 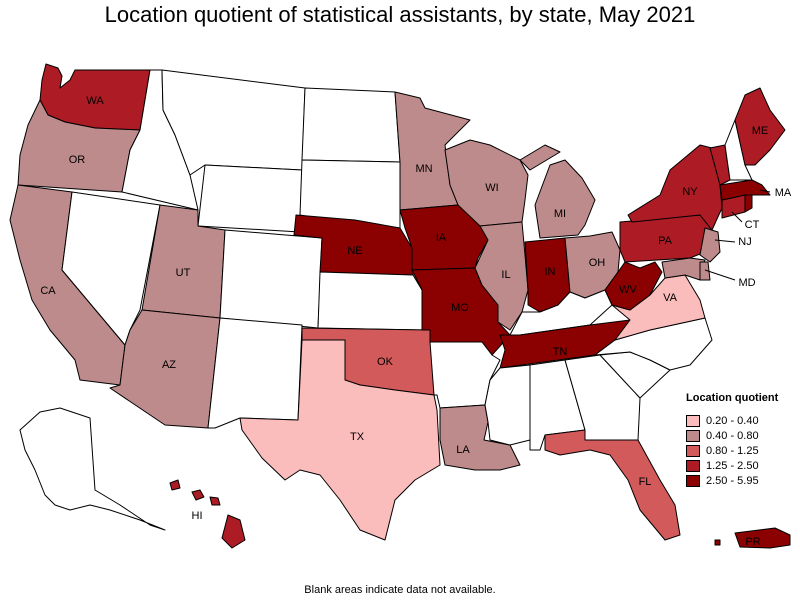 I want to click on label-mi: MI, so click(x=560, y=214).